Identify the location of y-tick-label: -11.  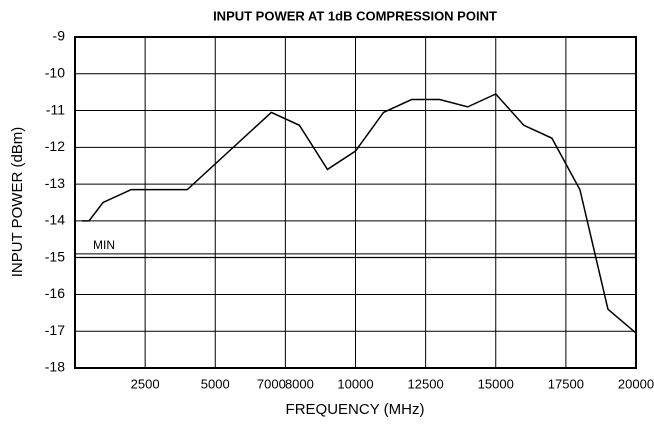
(55, 109).